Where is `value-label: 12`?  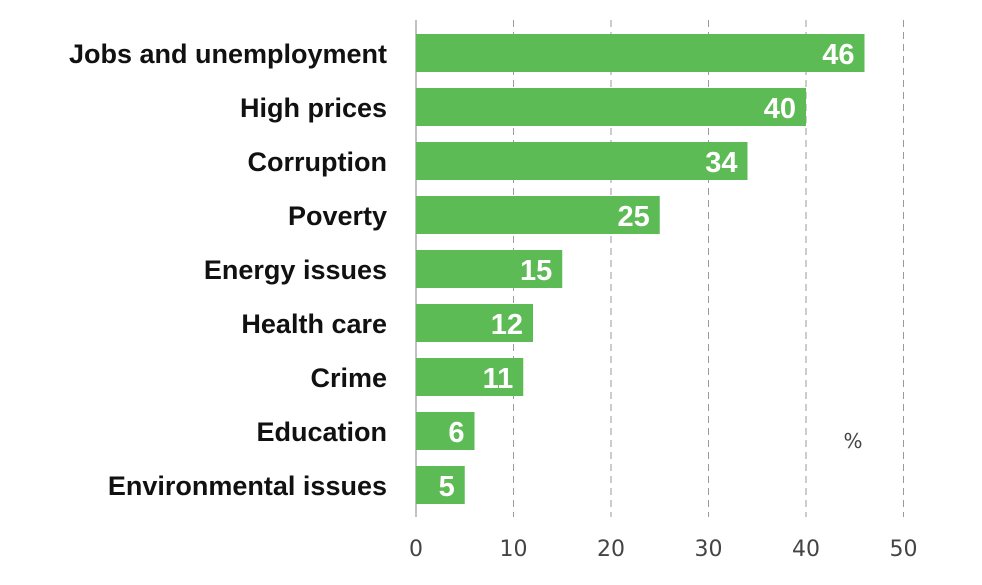
value-label: 12 is located at coordinates (507, 325).